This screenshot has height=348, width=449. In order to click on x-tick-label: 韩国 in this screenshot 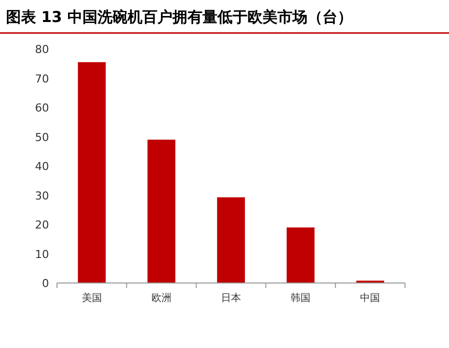, I will do `click(300, 298)`.